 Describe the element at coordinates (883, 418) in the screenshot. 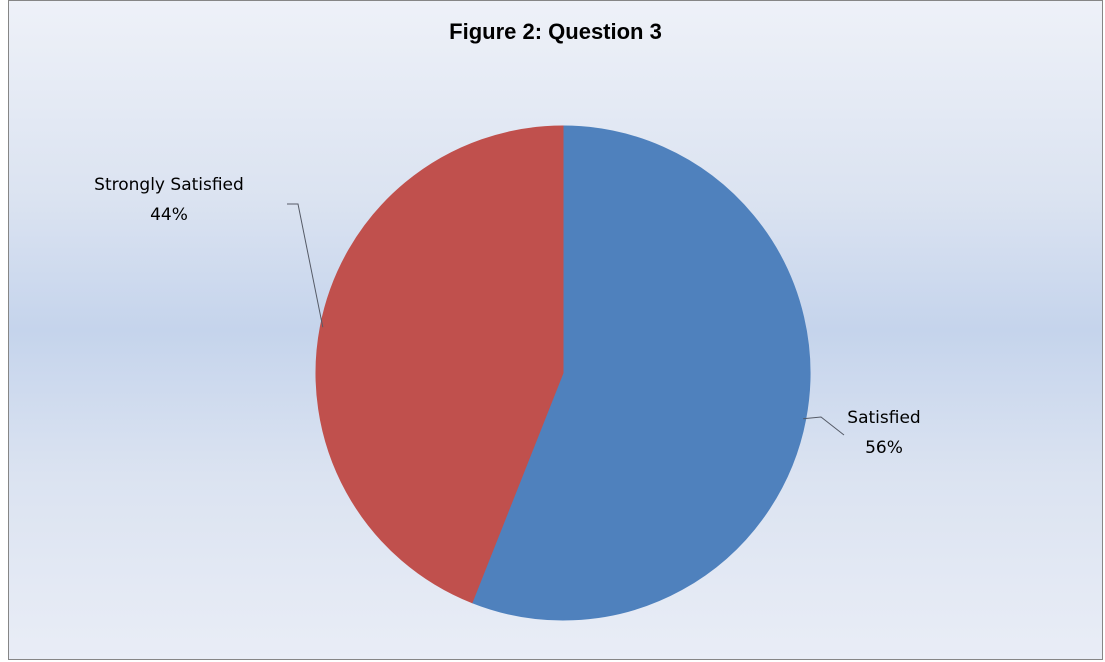

I see `slice-label-satisfied: Satisfied` at that location.